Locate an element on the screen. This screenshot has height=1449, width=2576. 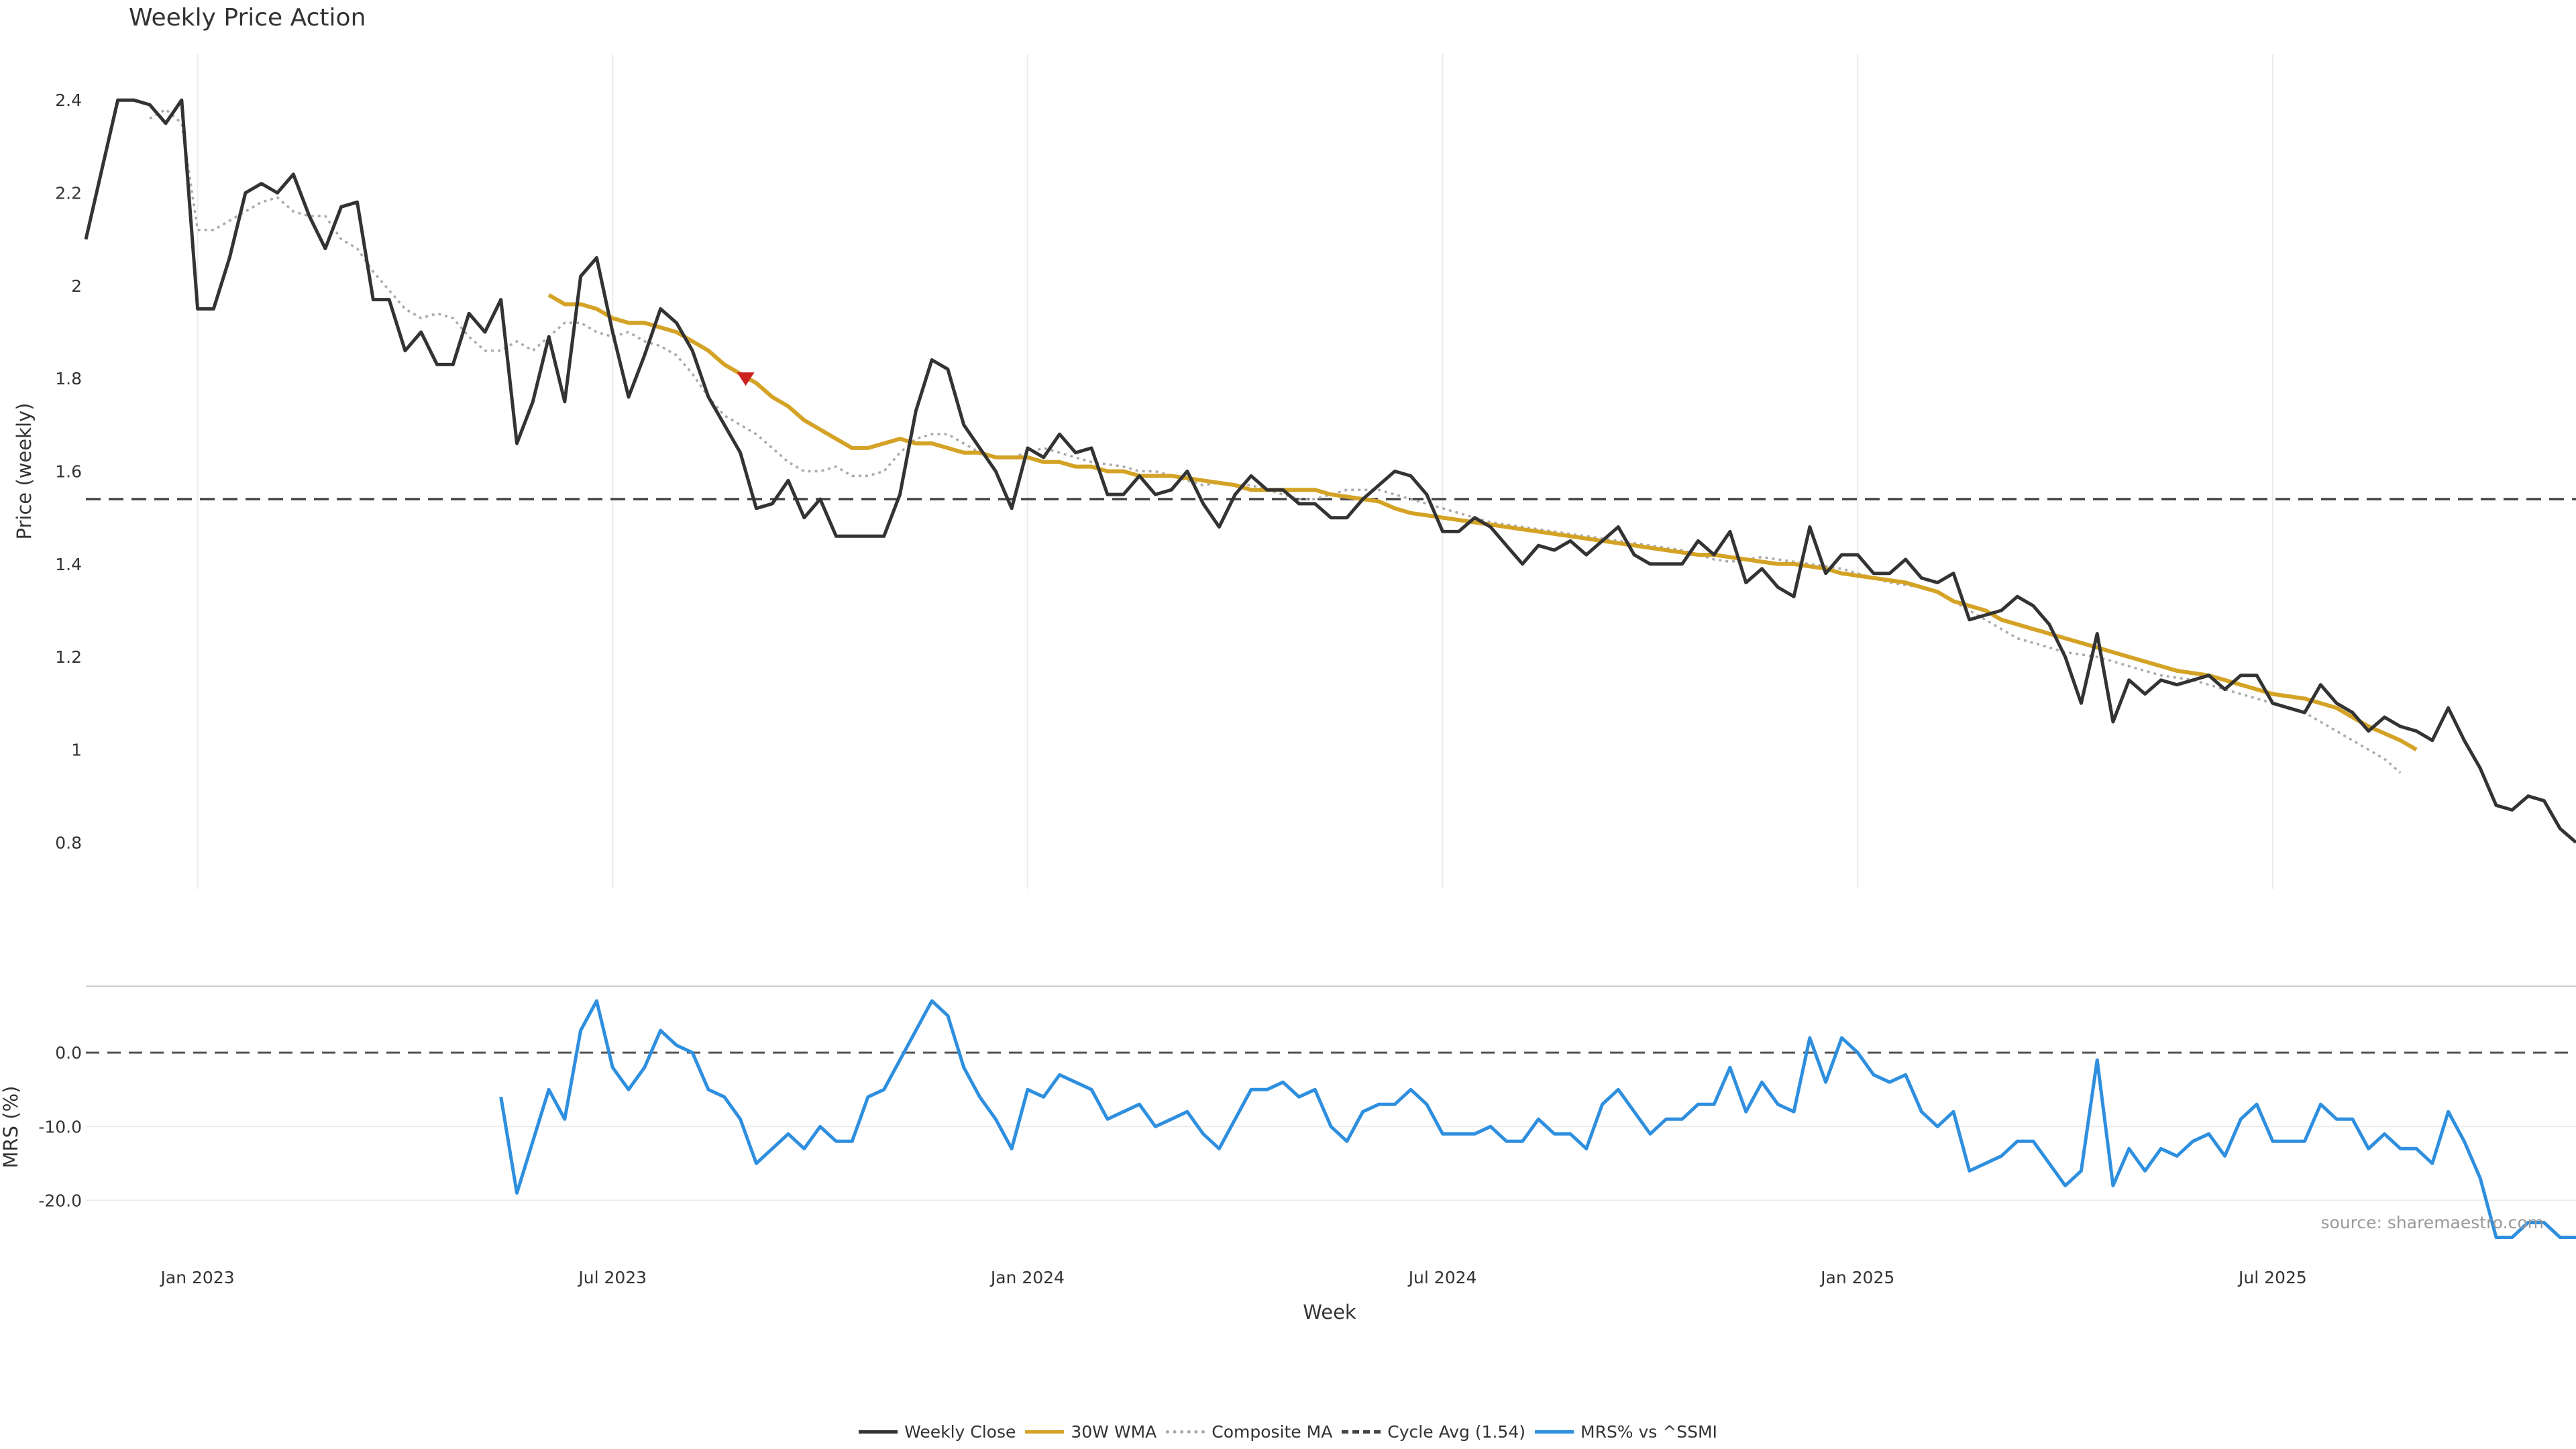
chart-title: Weekly Price Action is located at coordinates (247, 18).